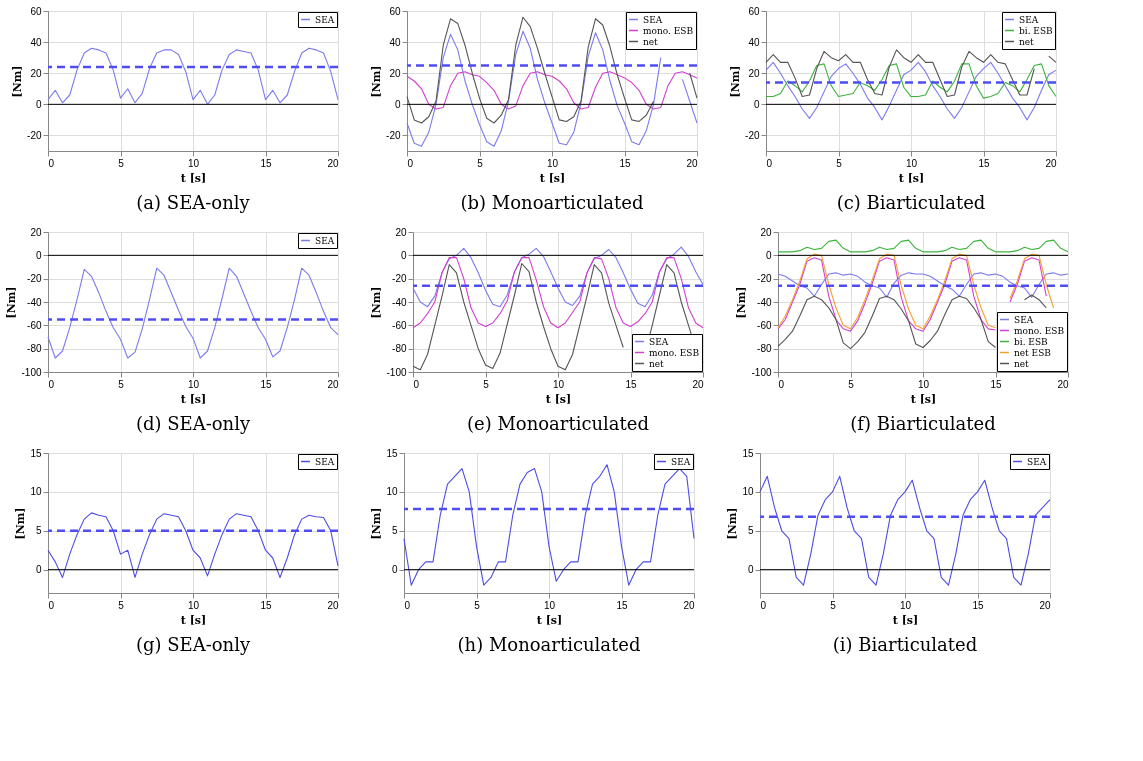 This screenshot has height=761, width=1143. I want to click on text: (b) Monoarticulated, so click(552, 202).